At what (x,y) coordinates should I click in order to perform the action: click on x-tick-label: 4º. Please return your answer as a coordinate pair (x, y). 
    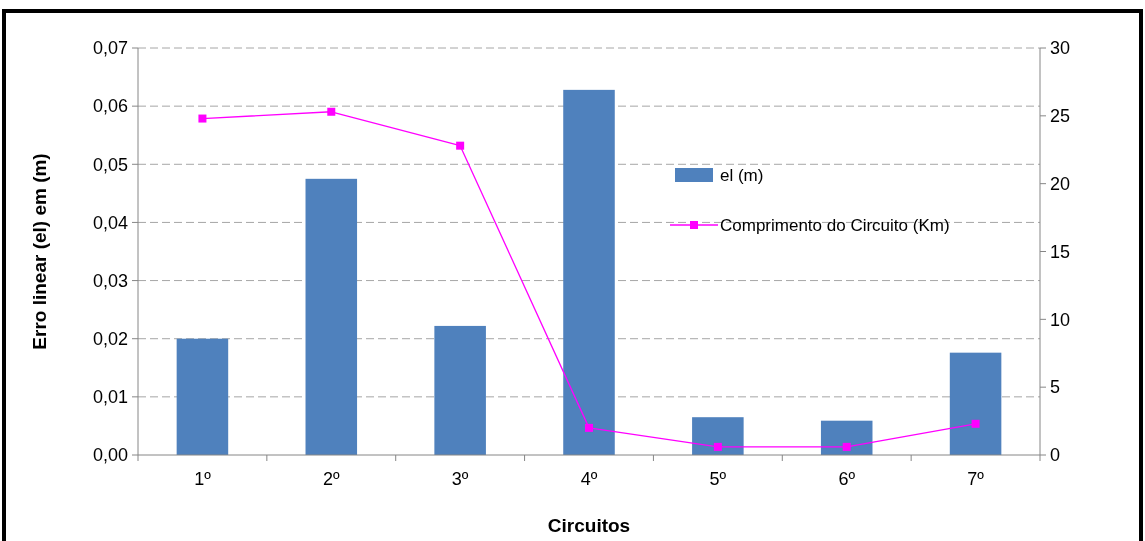
    Looking at the image, I should click on (589, 479).